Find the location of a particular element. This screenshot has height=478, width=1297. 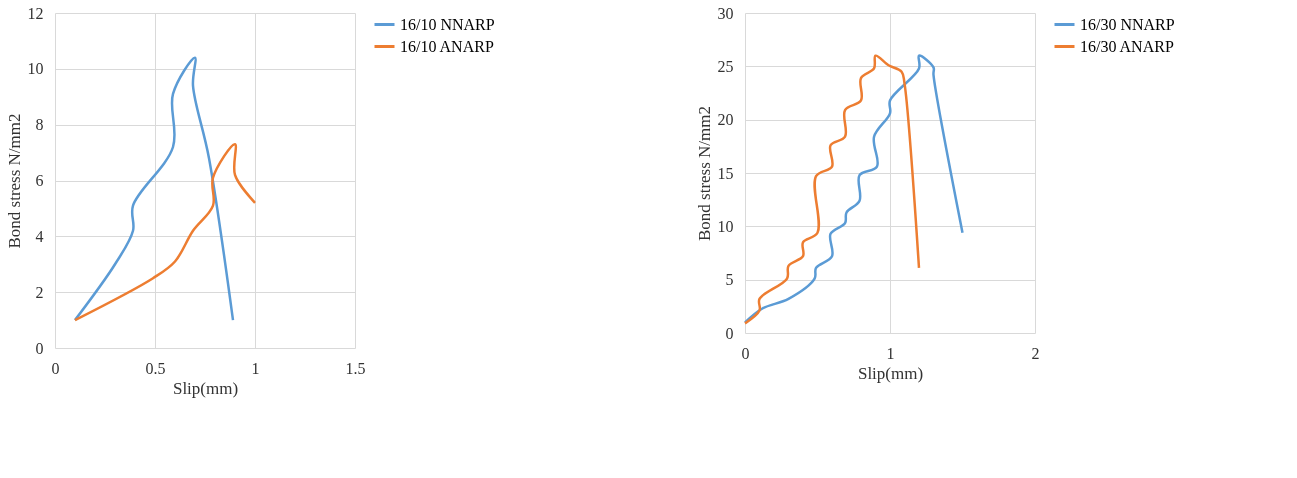

legend-label: 16/10 NNARP is located at coordinates (447, 24).